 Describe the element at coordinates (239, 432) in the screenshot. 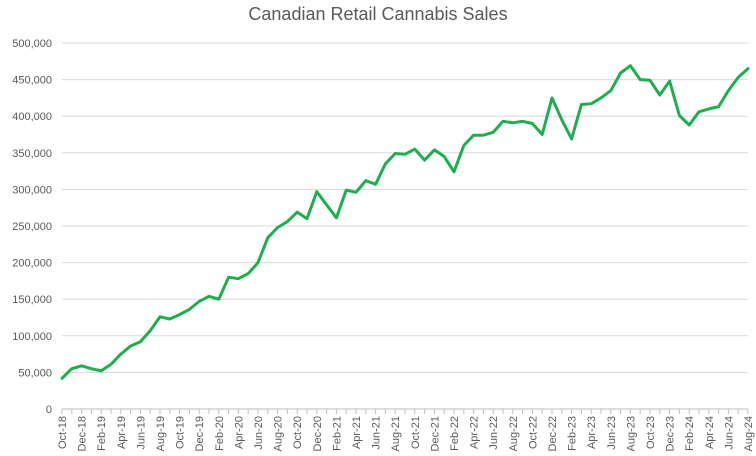

I see `x-tick-label: Apr-20` at that location.